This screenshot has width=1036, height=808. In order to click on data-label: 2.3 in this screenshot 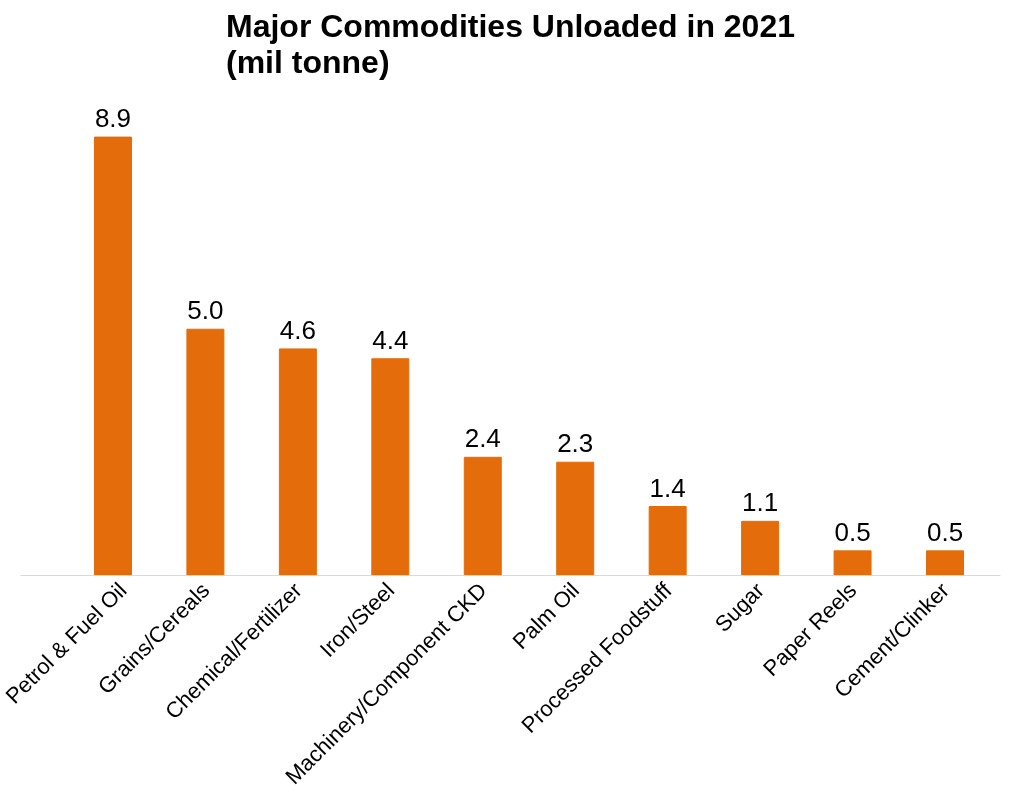, I will do `click(575, 443)`.